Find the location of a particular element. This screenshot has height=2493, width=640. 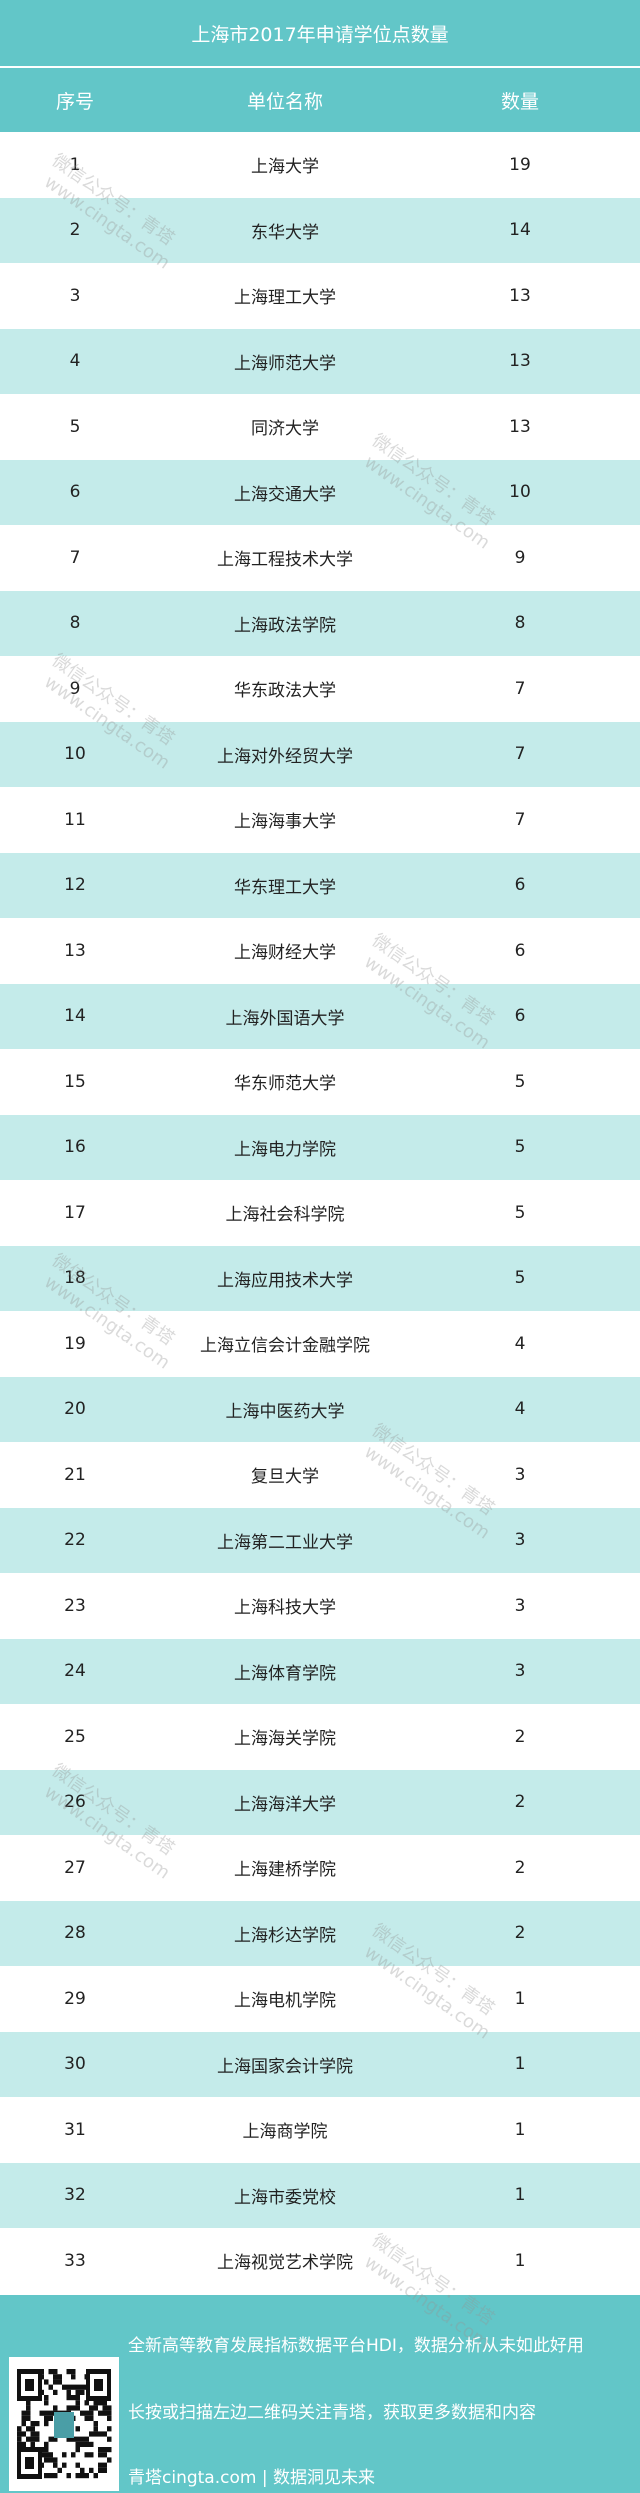

row-name: 上海中医药大学 is located at coordinates (285, 1411).